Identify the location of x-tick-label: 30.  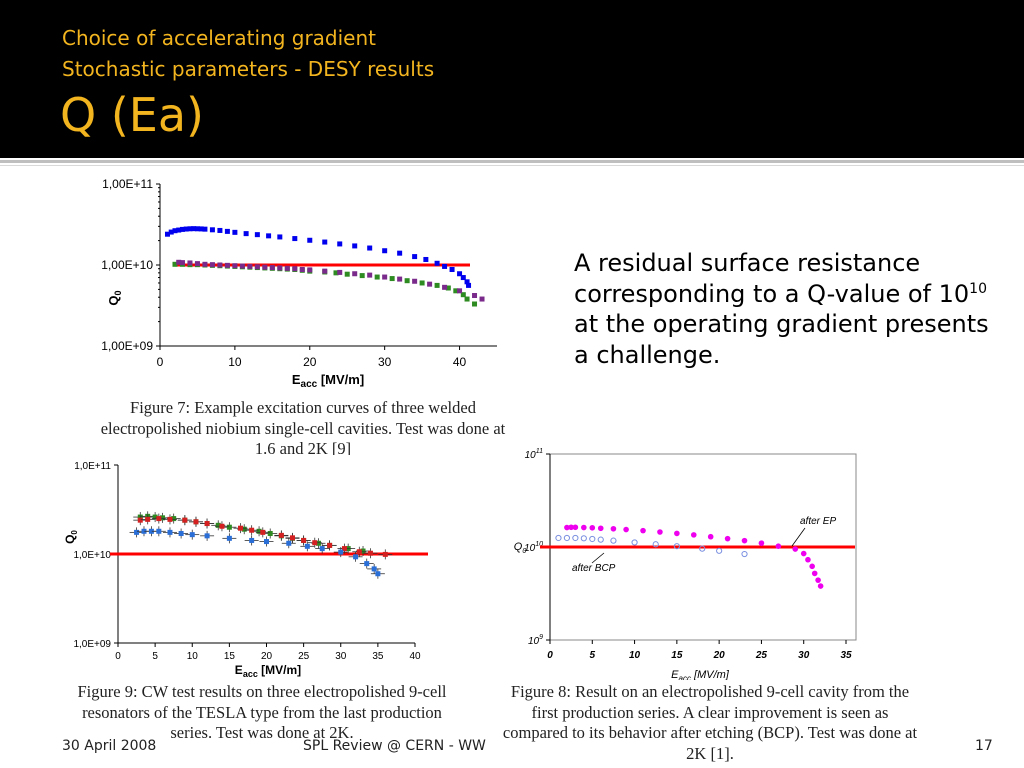
(385, 362).